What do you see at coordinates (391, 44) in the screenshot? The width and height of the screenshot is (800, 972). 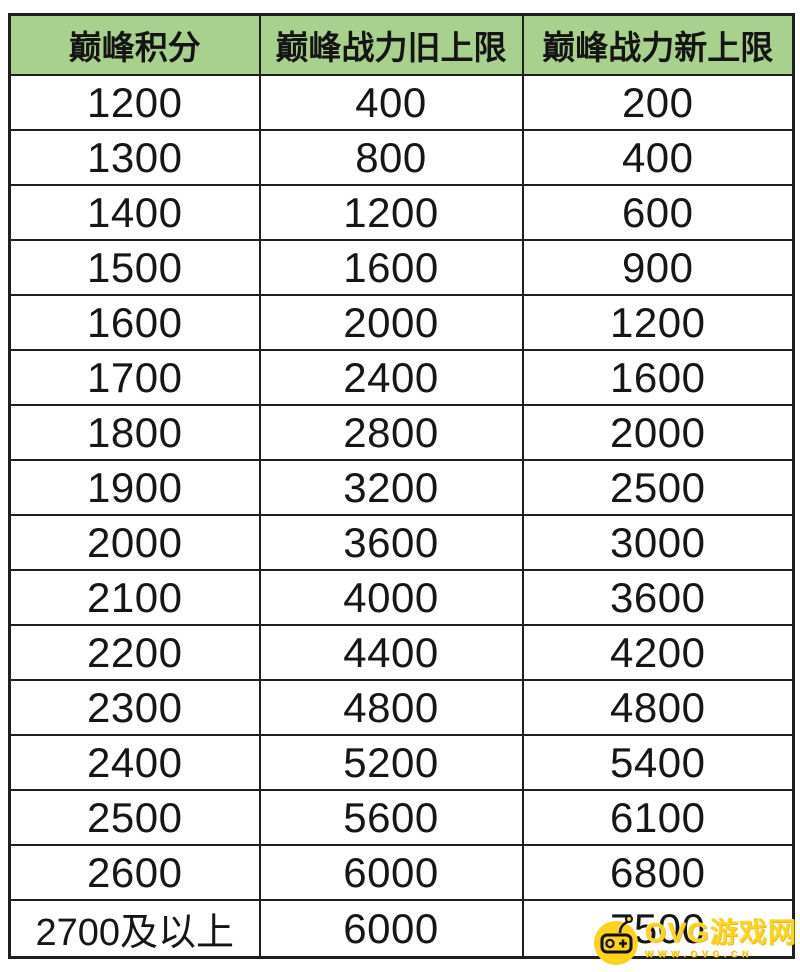 I see `column-header: 巅峰战力旧上限` at bounding box center [391, 44].